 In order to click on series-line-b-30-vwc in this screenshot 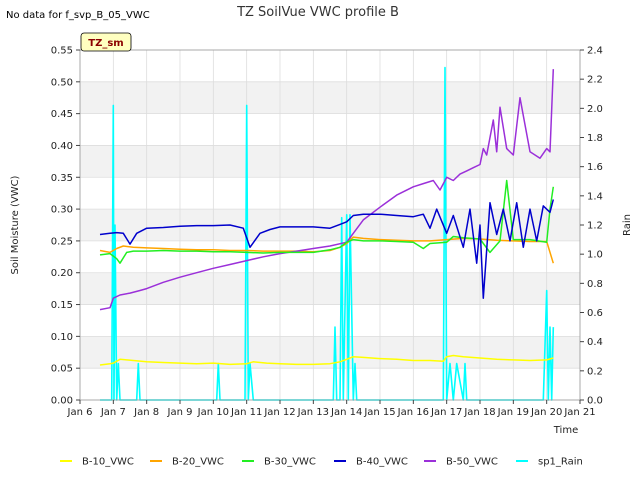, I will do `click(327, 221)`.